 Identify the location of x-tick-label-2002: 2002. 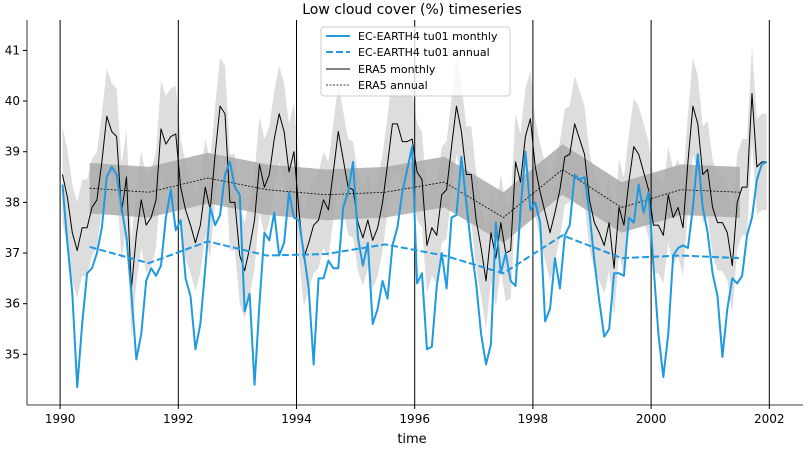
(769, 419).